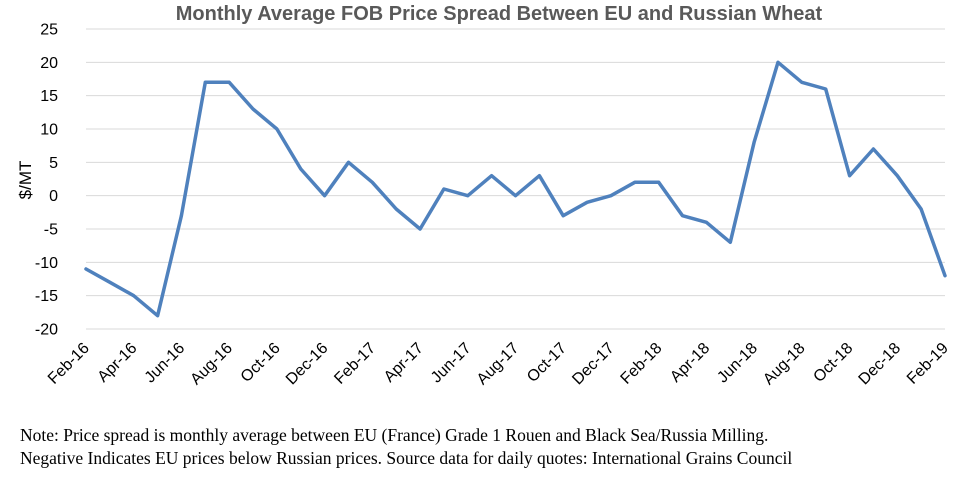 This screenshot has height=481, width=977. Describe the element at coordinates (53, 163) in the screenshot. I see `y-tick-label: 5` at that location.